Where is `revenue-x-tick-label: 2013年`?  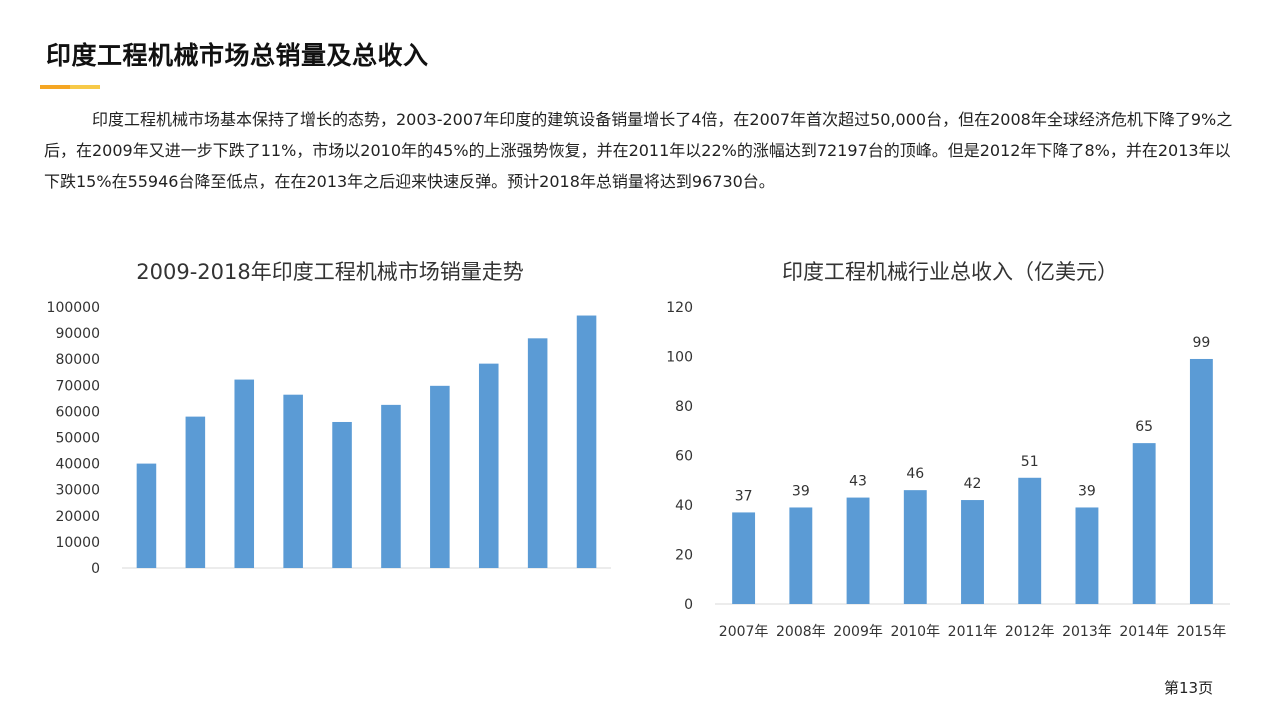
revenue-x-tick-label: 2013年 is located at coordinates (1087, 632).